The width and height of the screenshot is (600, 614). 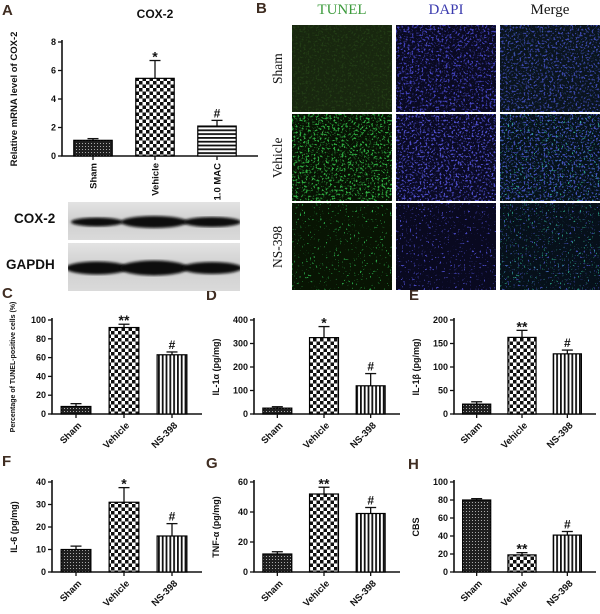 What do you see at coordinates (503, 538) in the screenshot?
I see `chart-cbs: 0 20 40 60 80 100 CBS Sham ** Vehicle # NS-398` at bounding box center [503, 538].